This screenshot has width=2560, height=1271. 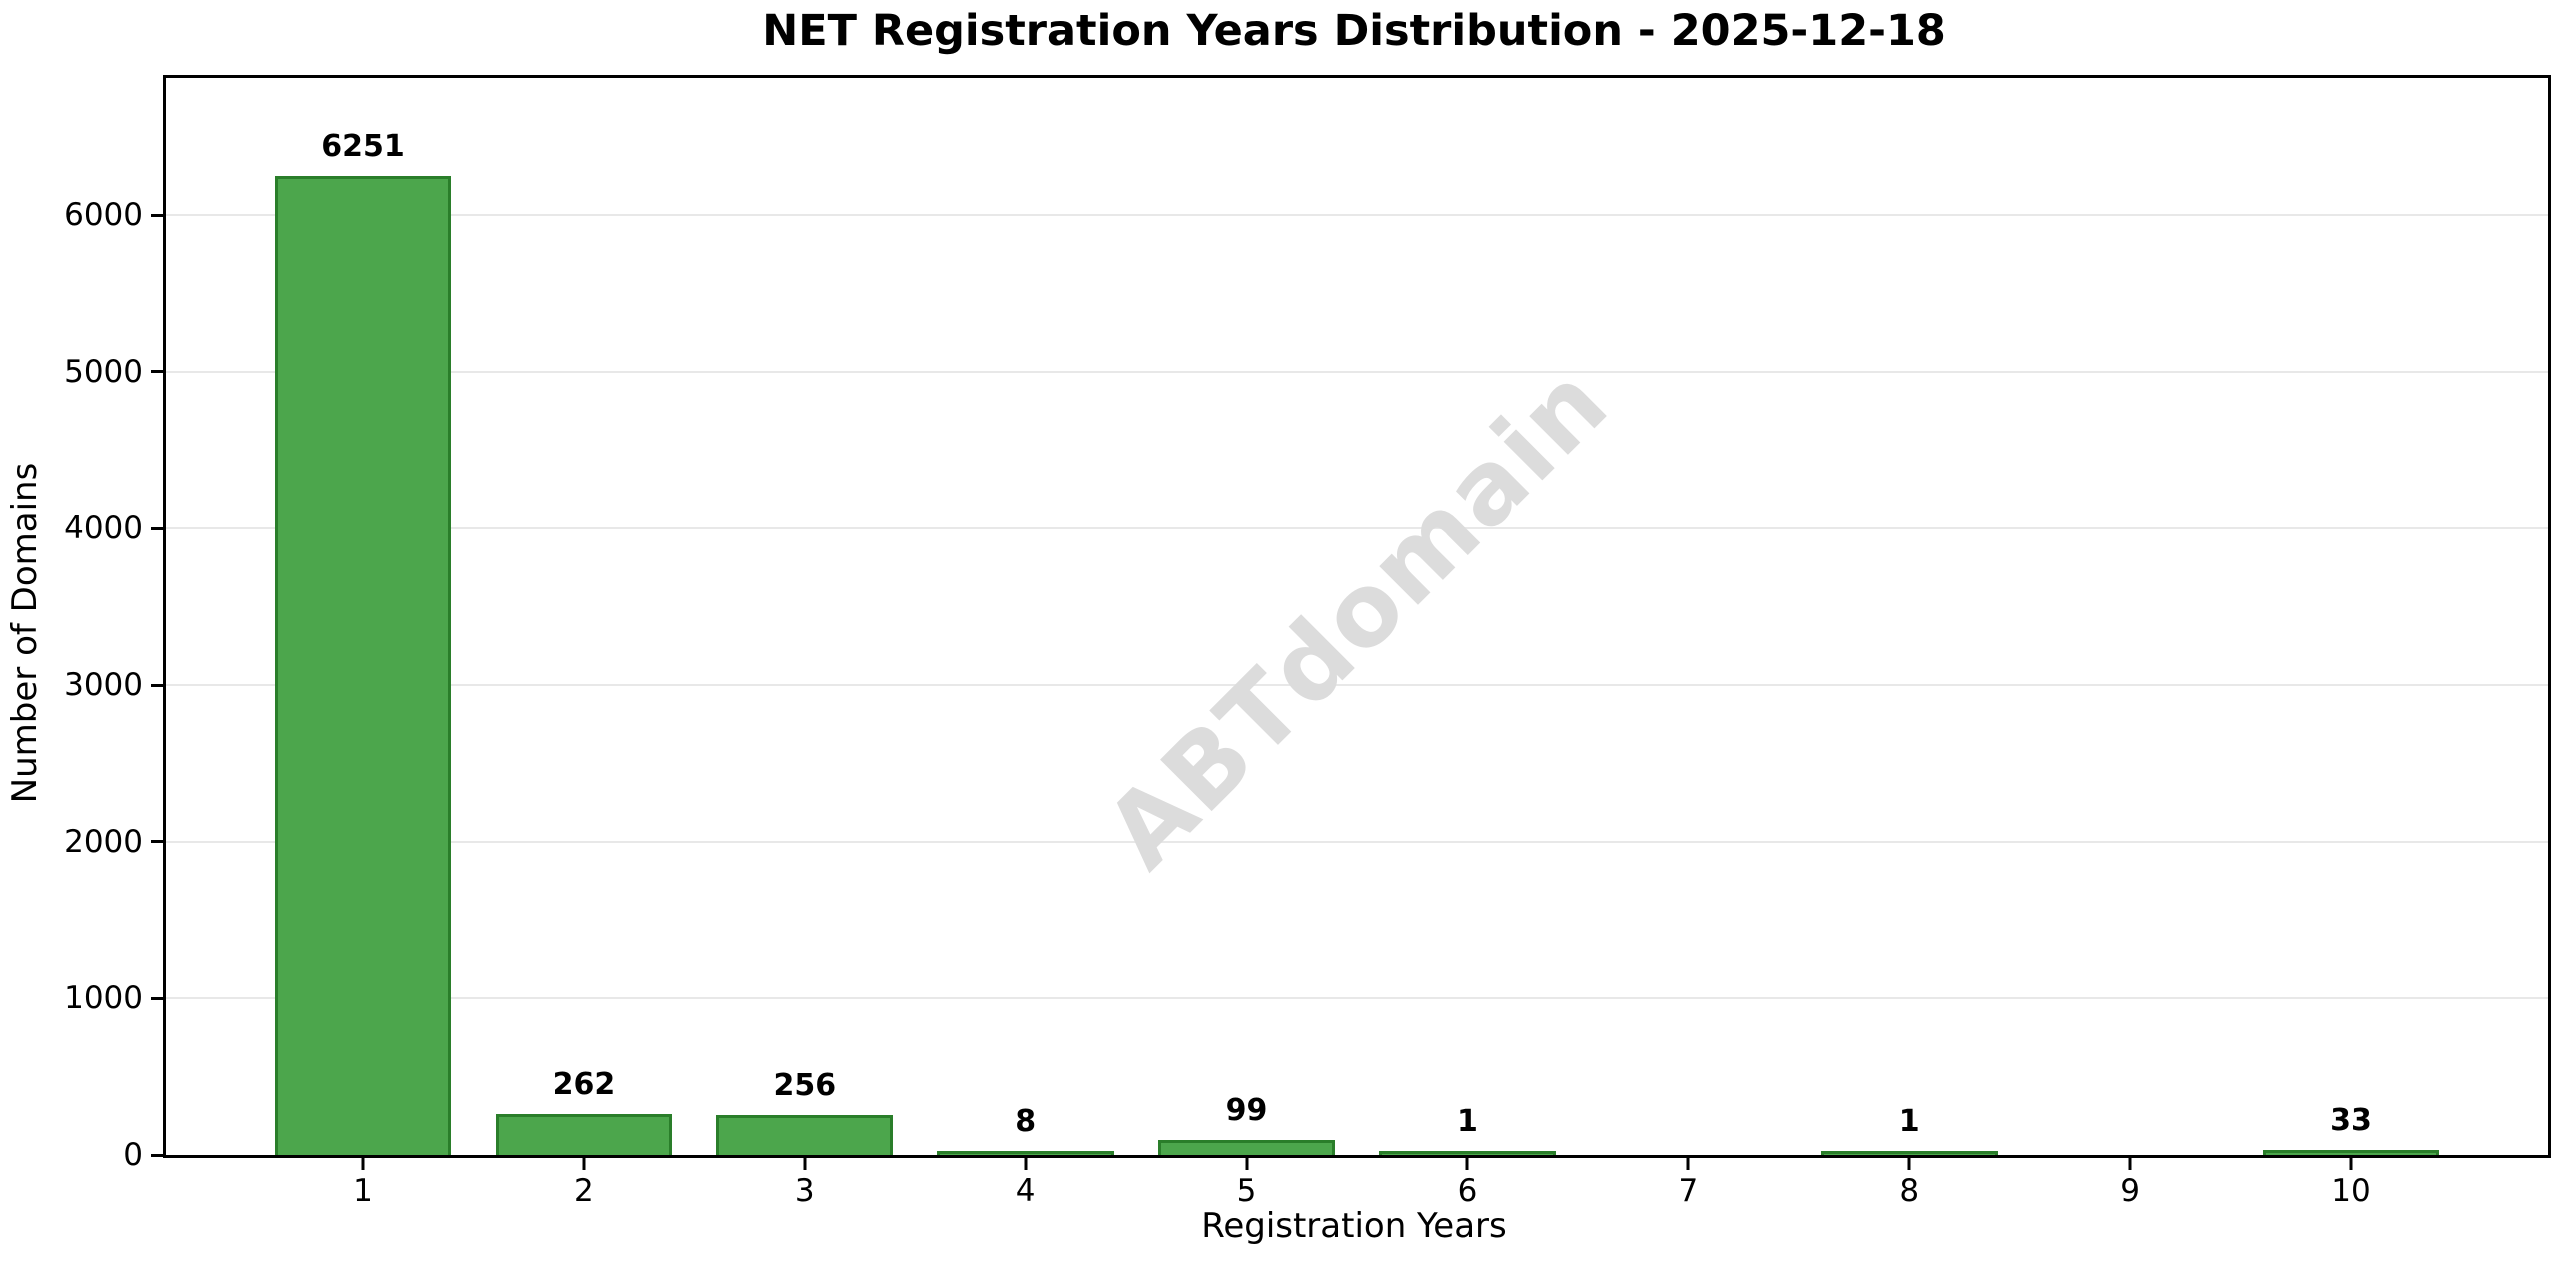 What do you see at coordinates (1246, 1191) in the screenshot?
I see `x-tick-label: 5` at bounding box center [1246, 1191].